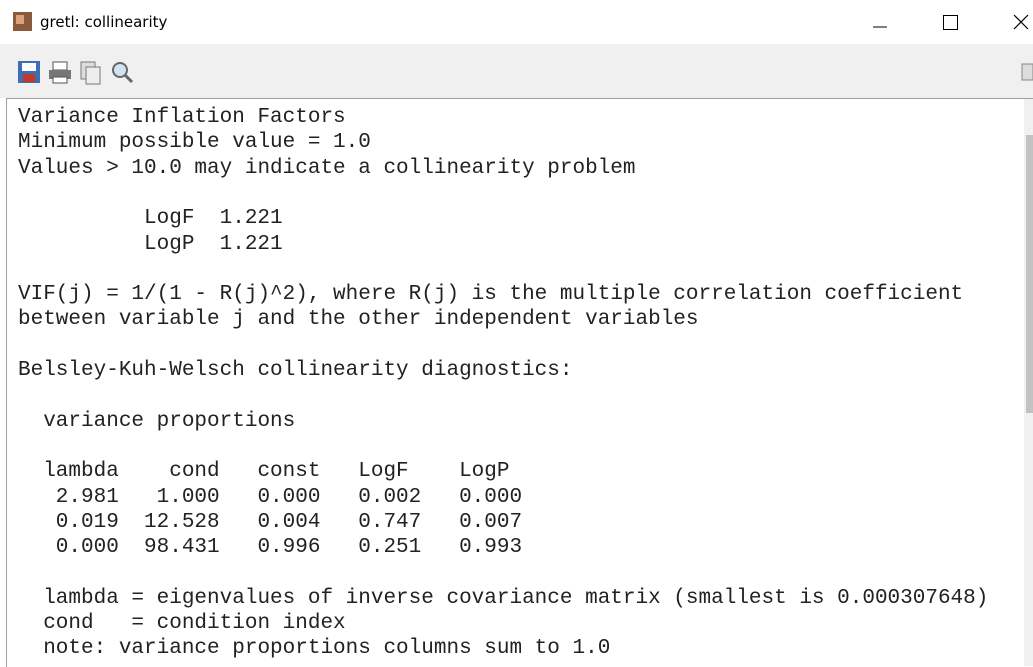  What do you see at coordinates (194, 143) in the screenshot?
I see `vif-heading: Minimum possible value = 1.0` at bounding box center [194, 143].